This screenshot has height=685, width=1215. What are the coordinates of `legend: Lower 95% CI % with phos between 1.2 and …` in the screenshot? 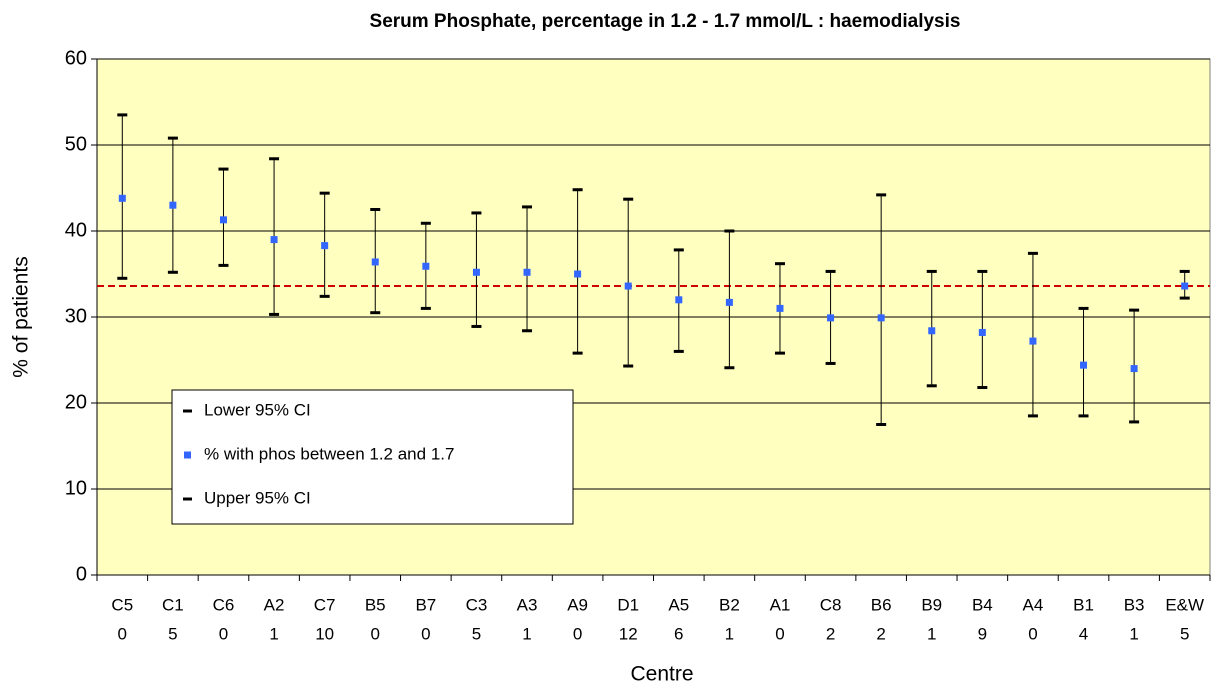 It's located at (372, 457).